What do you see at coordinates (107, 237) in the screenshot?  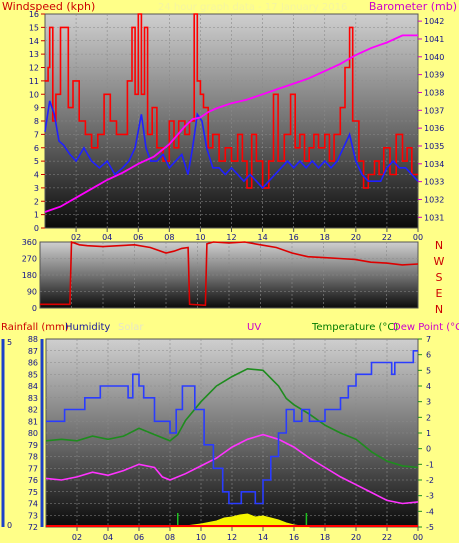 I see `x-tick-label: 04` at bounding box center [107, 237].